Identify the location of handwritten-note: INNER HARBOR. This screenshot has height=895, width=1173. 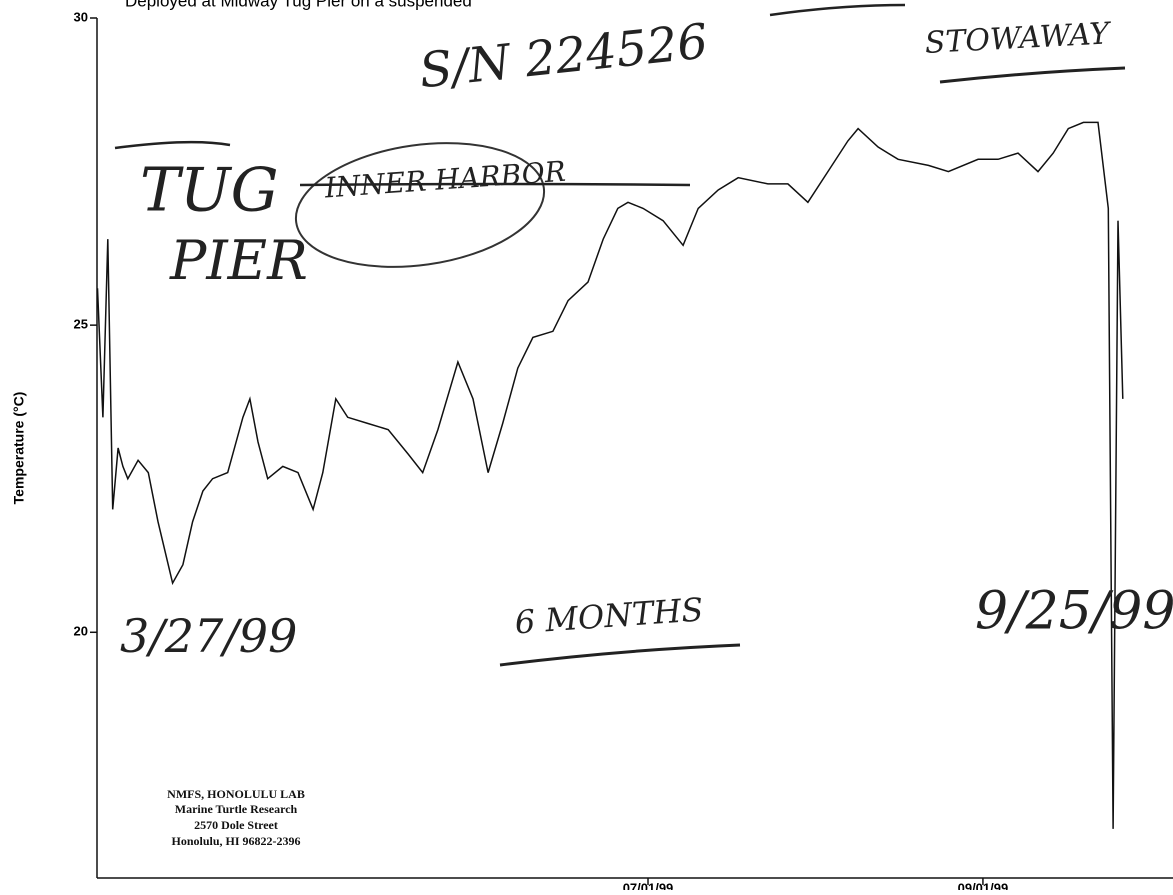
(445, 180).